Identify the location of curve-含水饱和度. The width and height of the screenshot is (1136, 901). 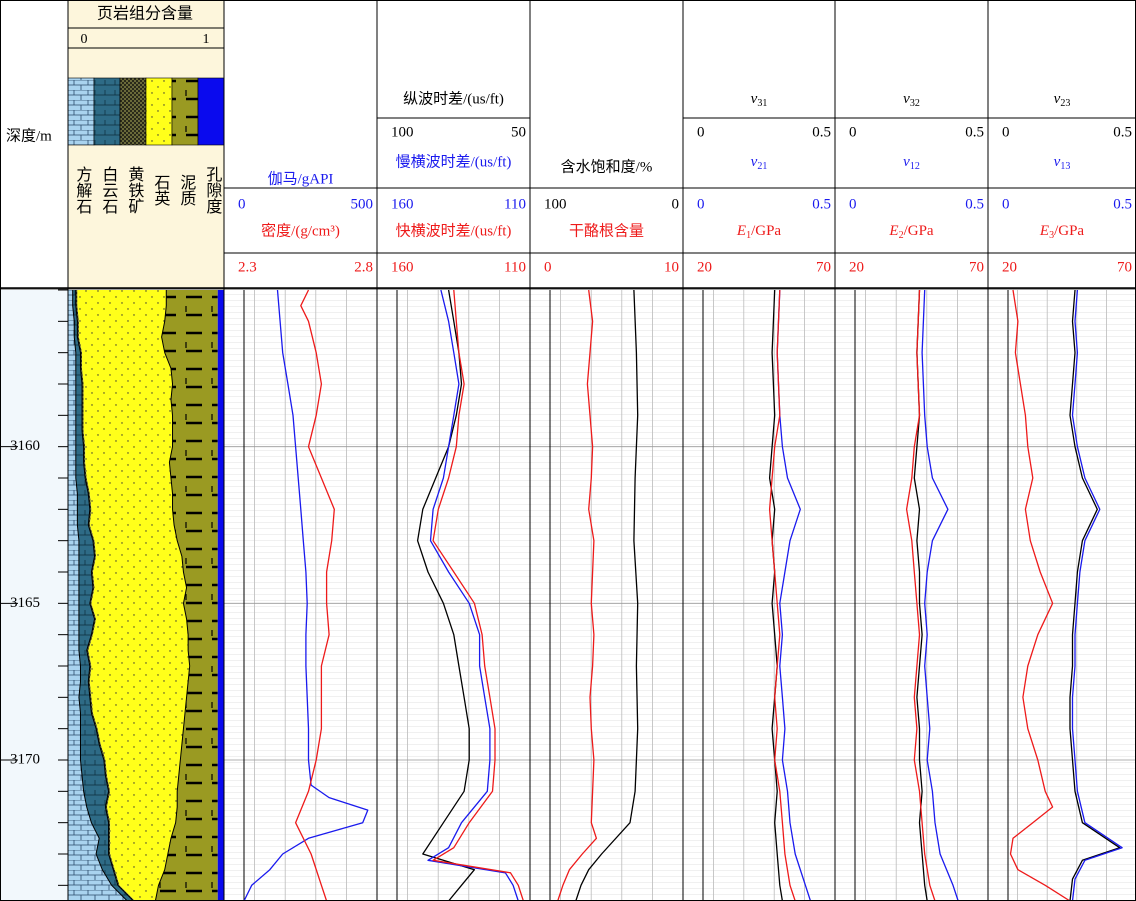
(607, 595).